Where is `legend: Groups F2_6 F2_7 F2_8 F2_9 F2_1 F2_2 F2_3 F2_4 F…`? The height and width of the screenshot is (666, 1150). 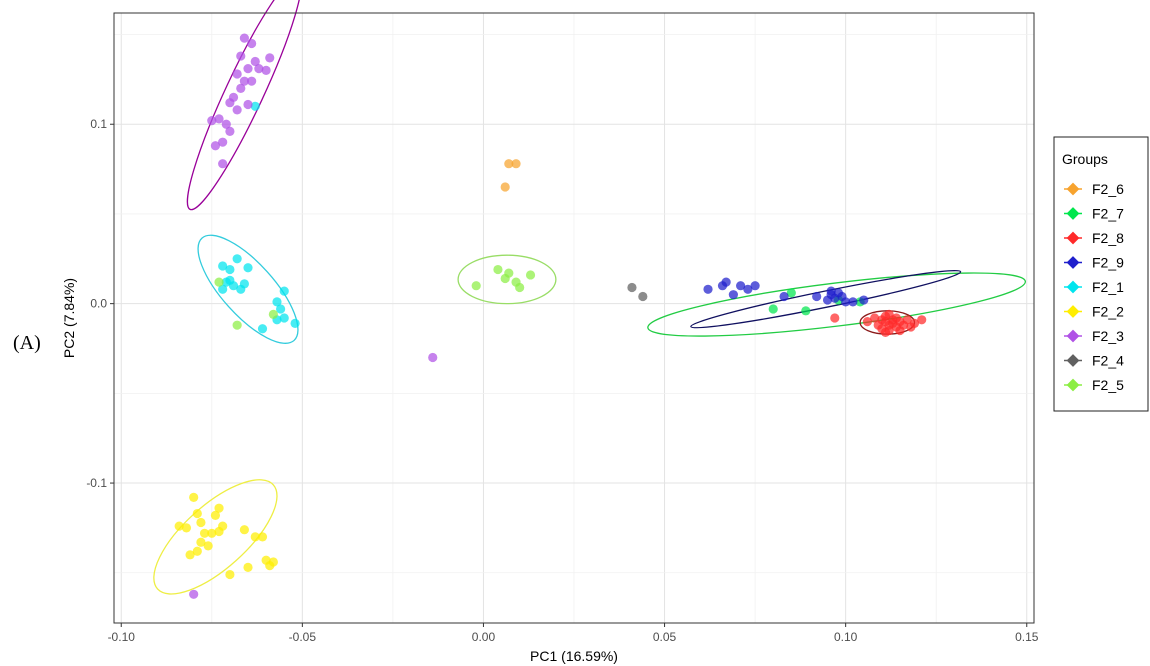 legend: Groups F2_6 F2_7 F2_8 F2_9 F2_1 F2_2 F2_3 F2_4 F… is located at coordinates (1101, 274).